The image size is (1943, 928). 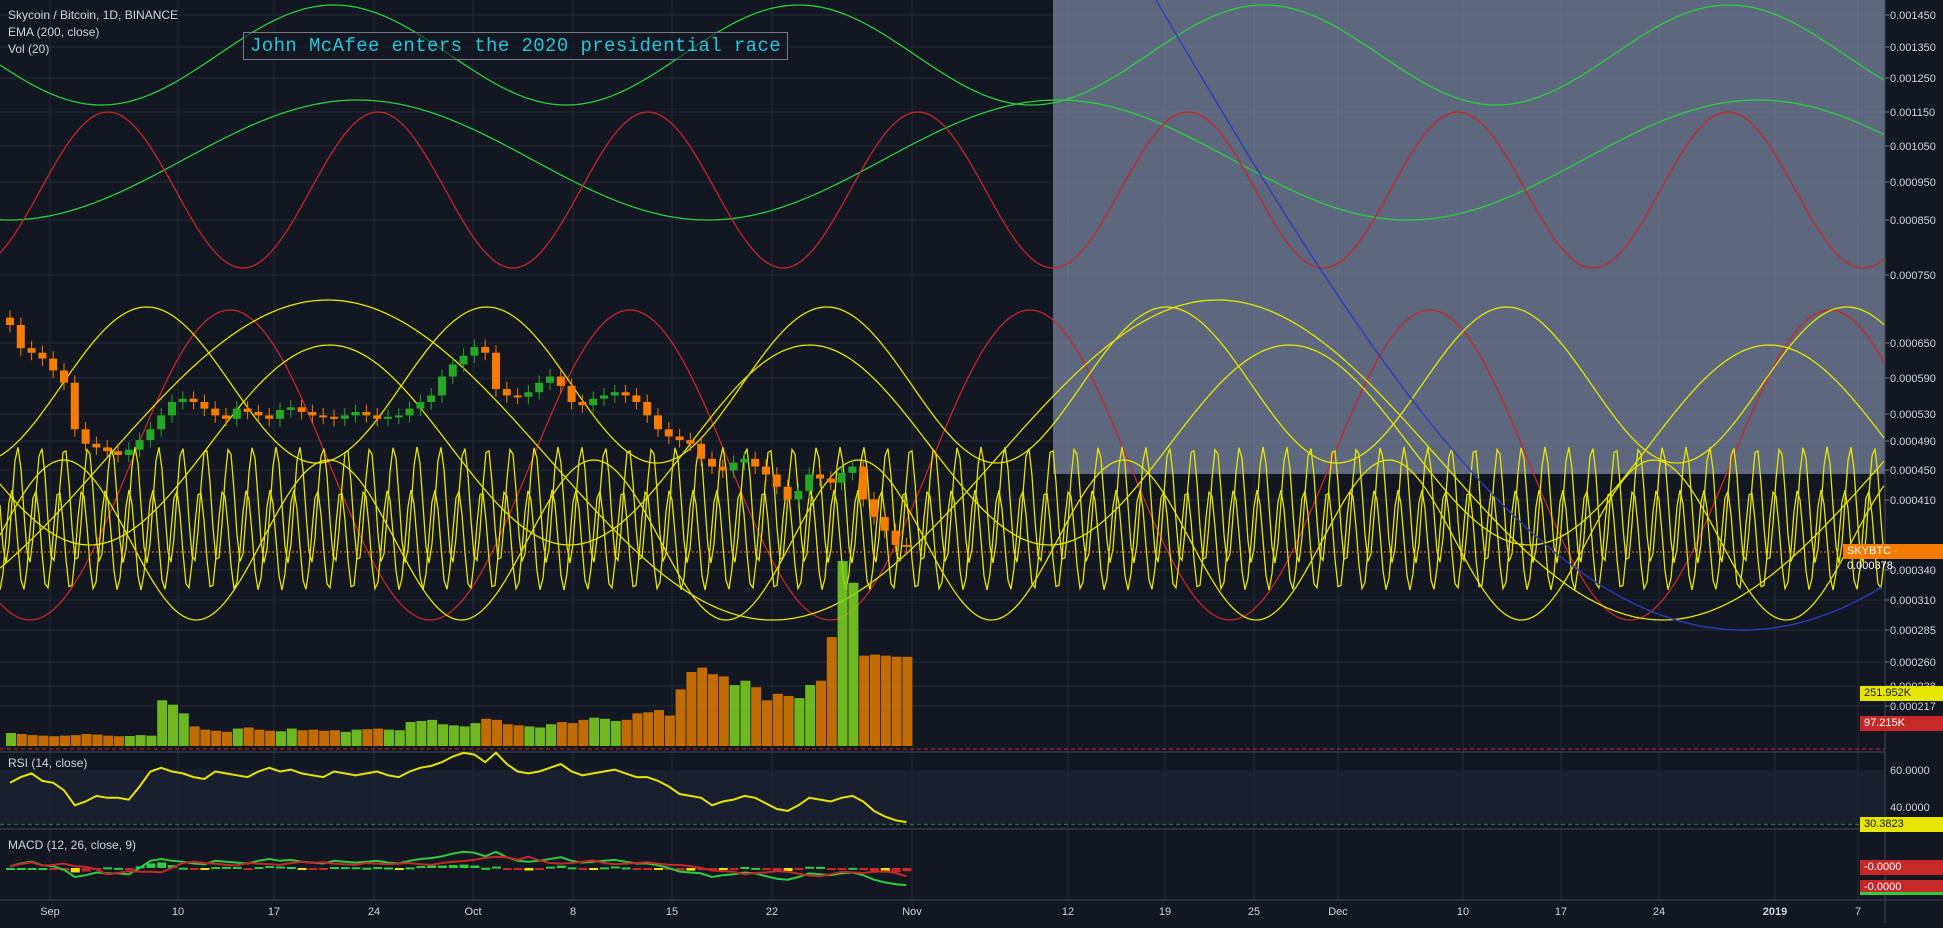 I want to click on time-axis-label: 10, so click(x=178, y=912).